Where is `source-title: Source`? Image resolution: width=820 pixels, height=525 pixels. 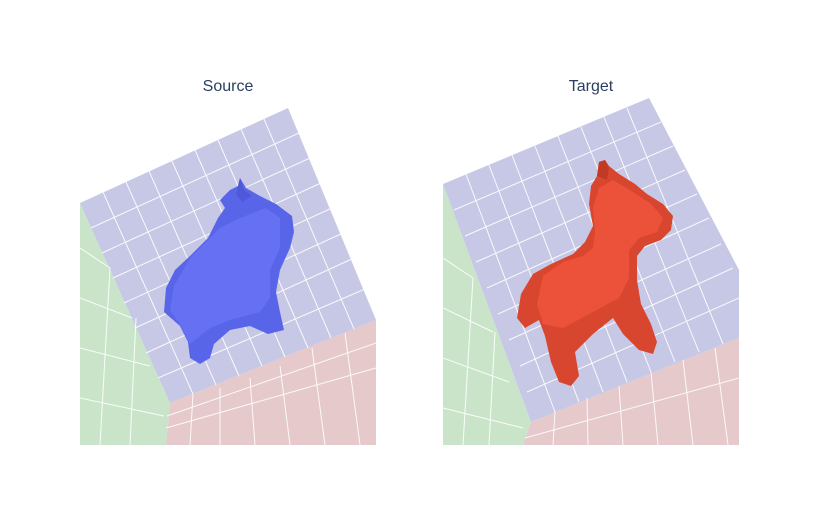
source-title: Source is located at coordinates (228, 86).